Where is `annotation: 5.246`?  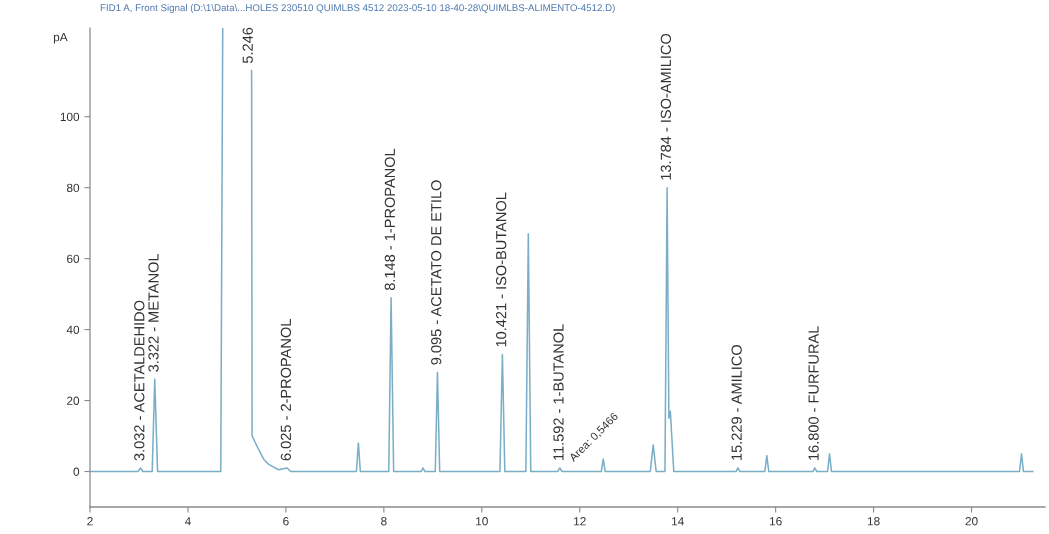 annotation: 5.246 is located at coordinates (247, 45).